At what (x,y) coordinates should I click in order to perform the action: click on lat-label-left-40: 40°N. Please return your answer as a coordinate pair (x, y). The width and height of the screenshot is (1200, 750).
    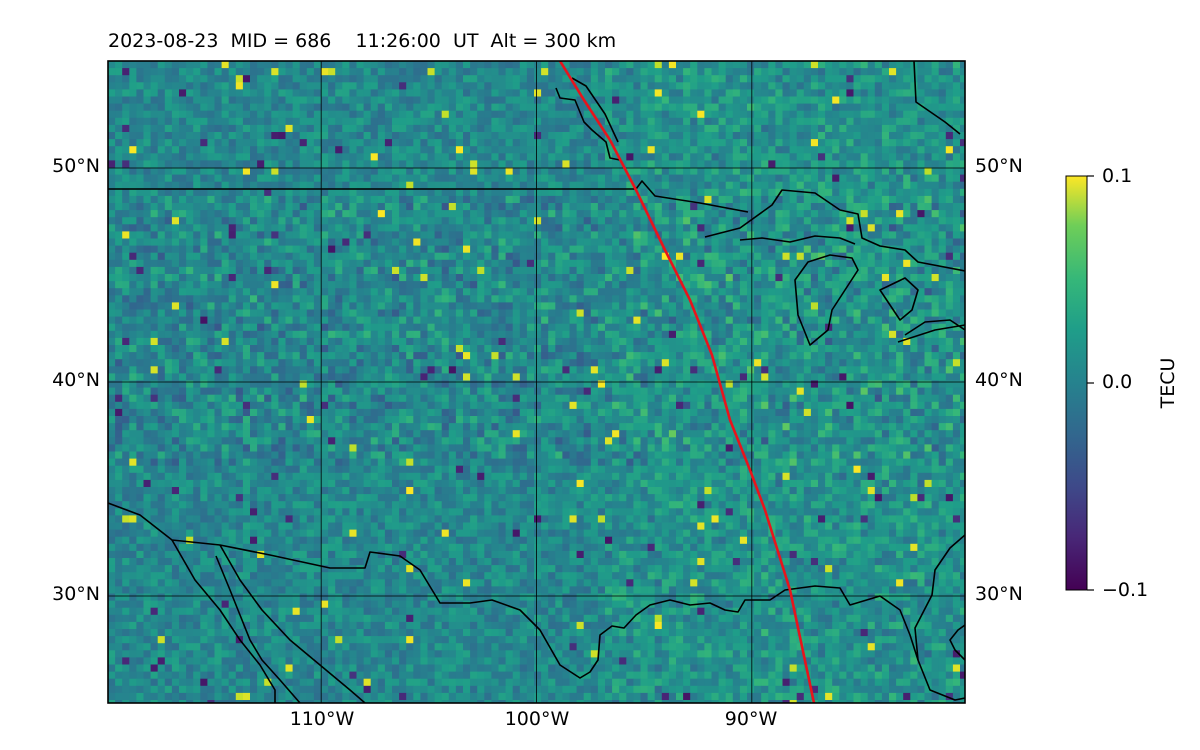
    Looking at the image, I should click on (76, 380).